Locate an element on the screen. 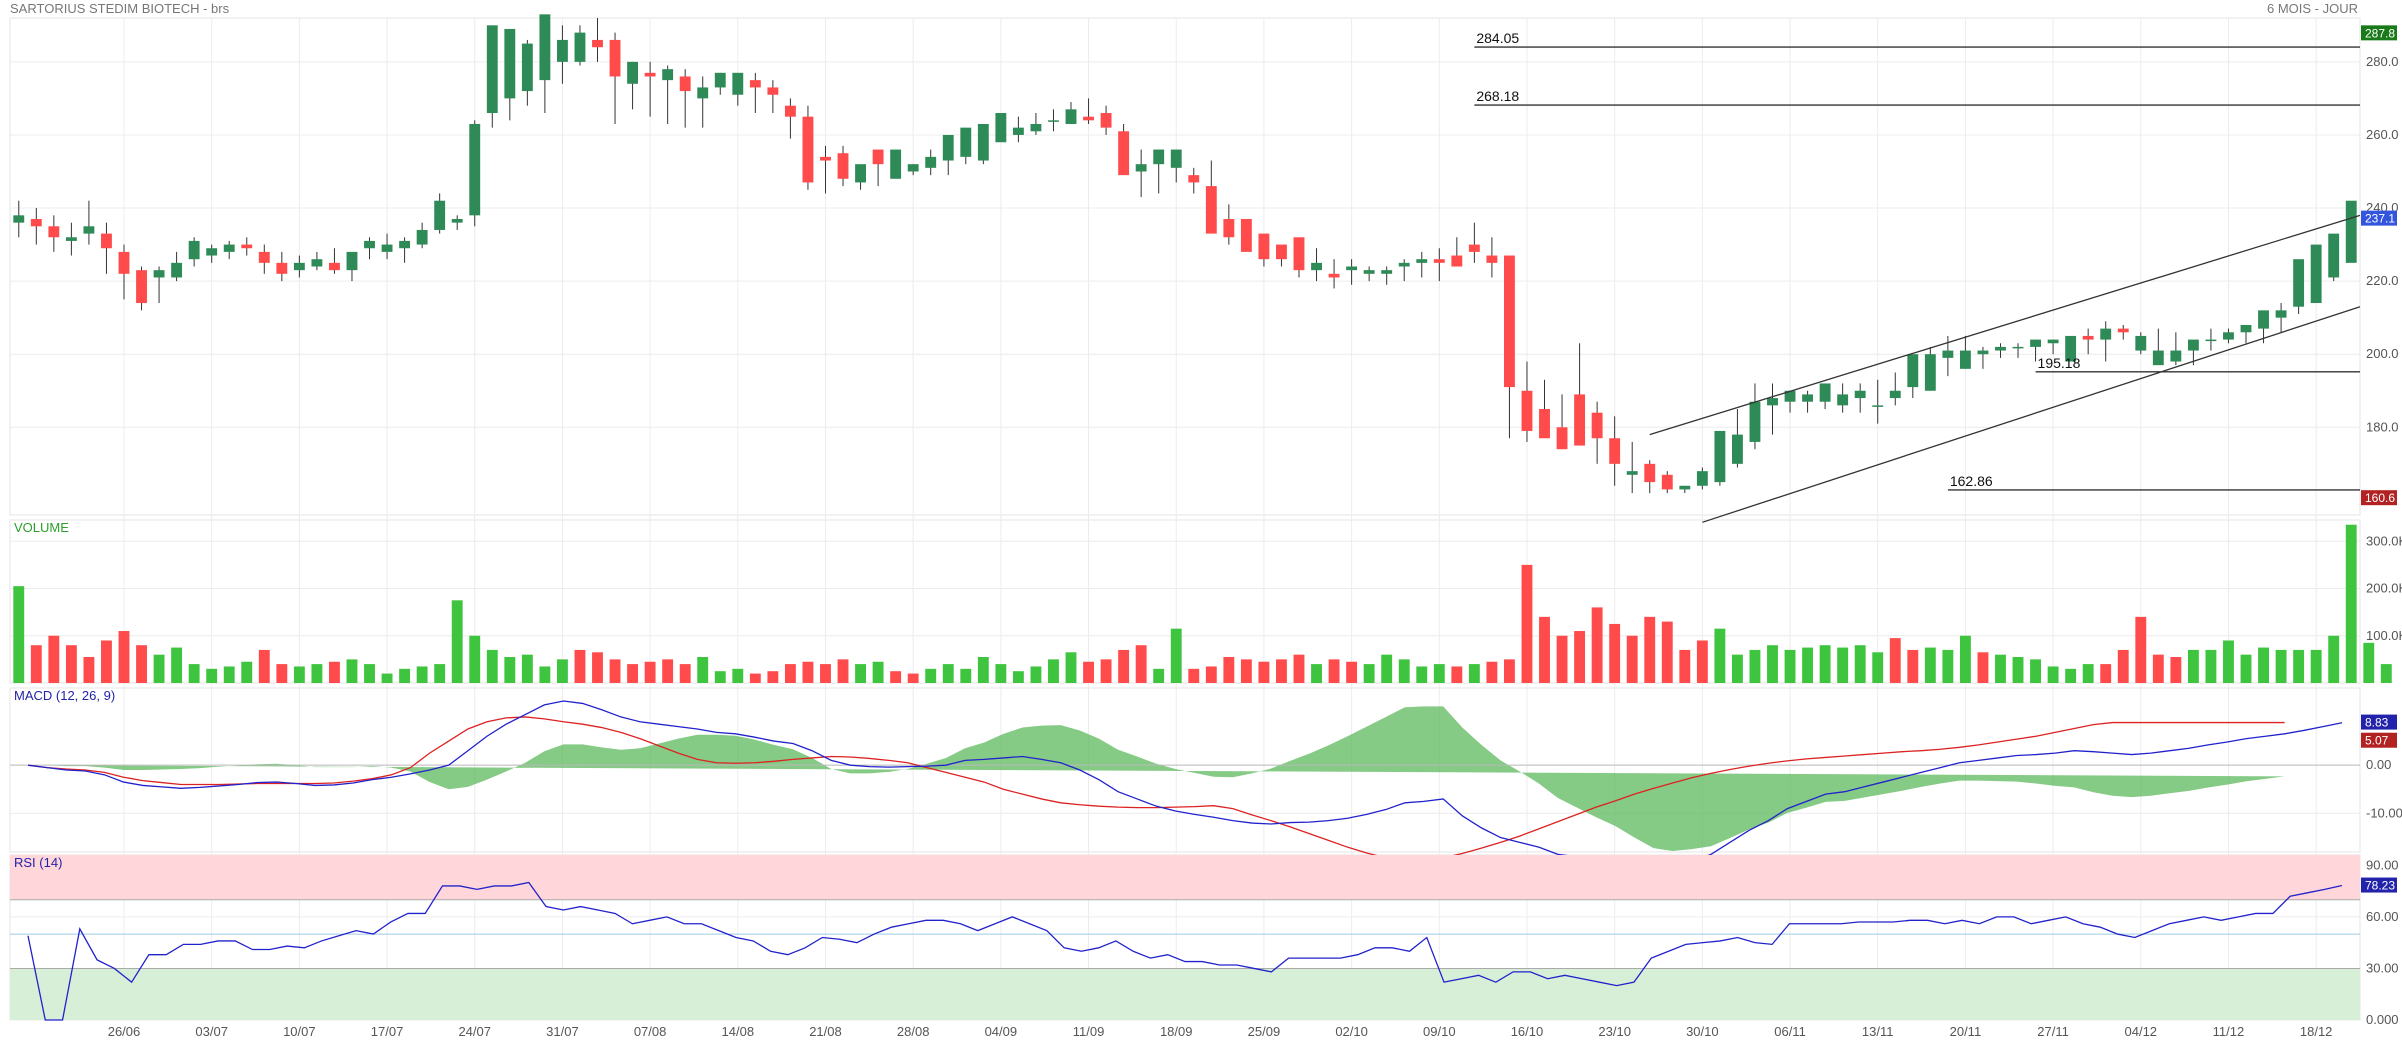 Image resolution: width=2402 pixels, height=1041 pixels. macd-badge is located at coordinates (2379, 722).